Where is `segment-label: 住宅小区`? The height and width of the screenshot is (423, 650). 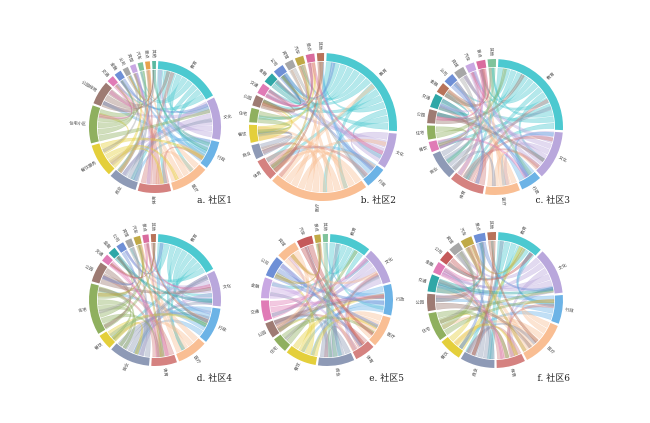 segment-label: 住宅小区 is located at coordinates (77, 123).